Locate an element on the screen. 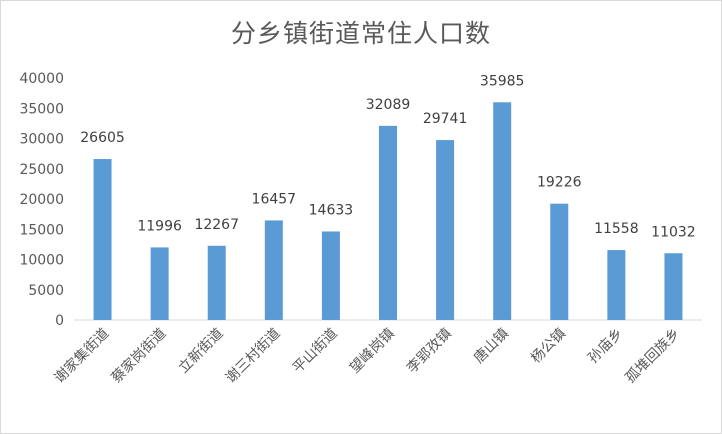 This screenshot has height=434, width=722. data-label: 14633 is located at coordinates (331, 210).